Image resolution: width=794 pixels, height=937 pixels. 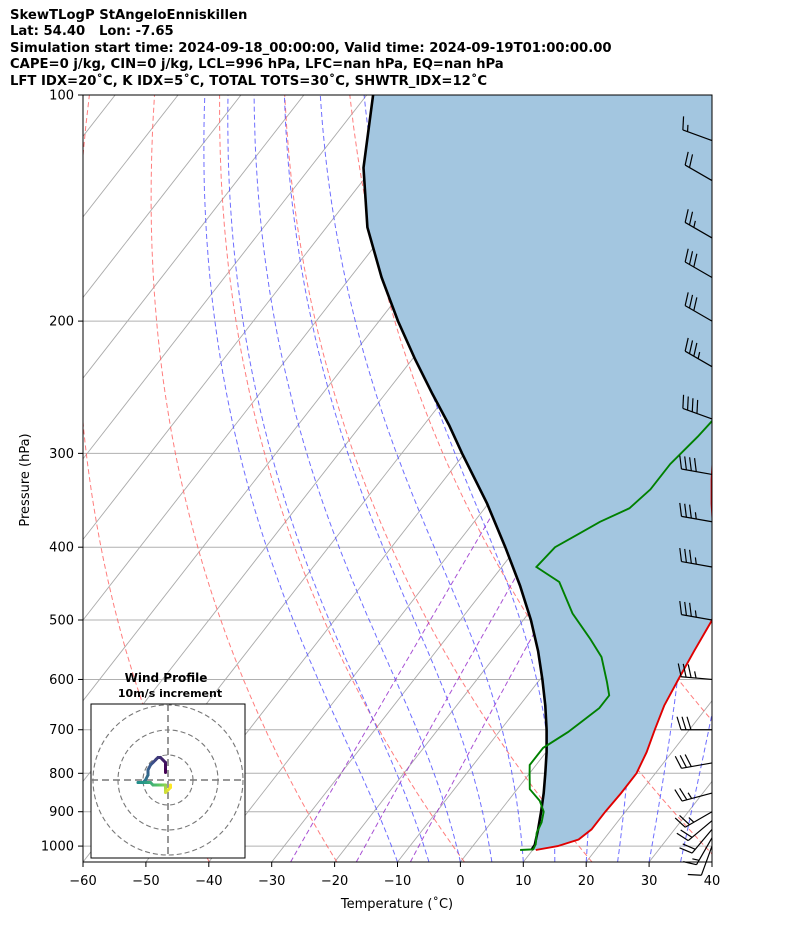 I want to click on x-tick-label: −60, so click(x=82, y=881).